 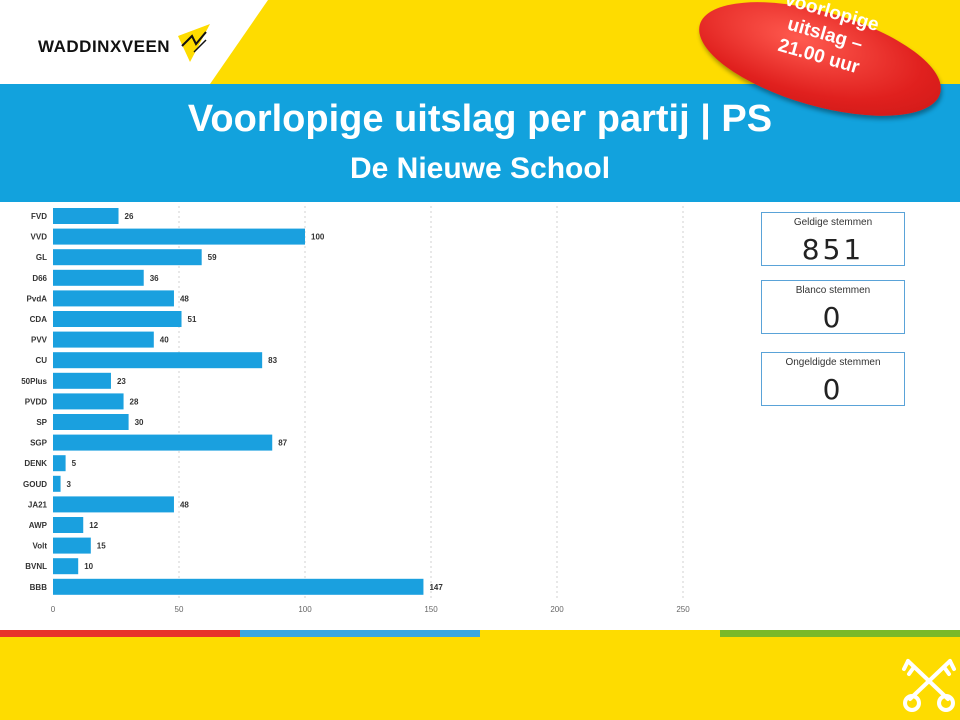 What do you see at coordinates (282, 443) in the screenshot?
I see `value-label: 87` at bounding box center [282, 443].